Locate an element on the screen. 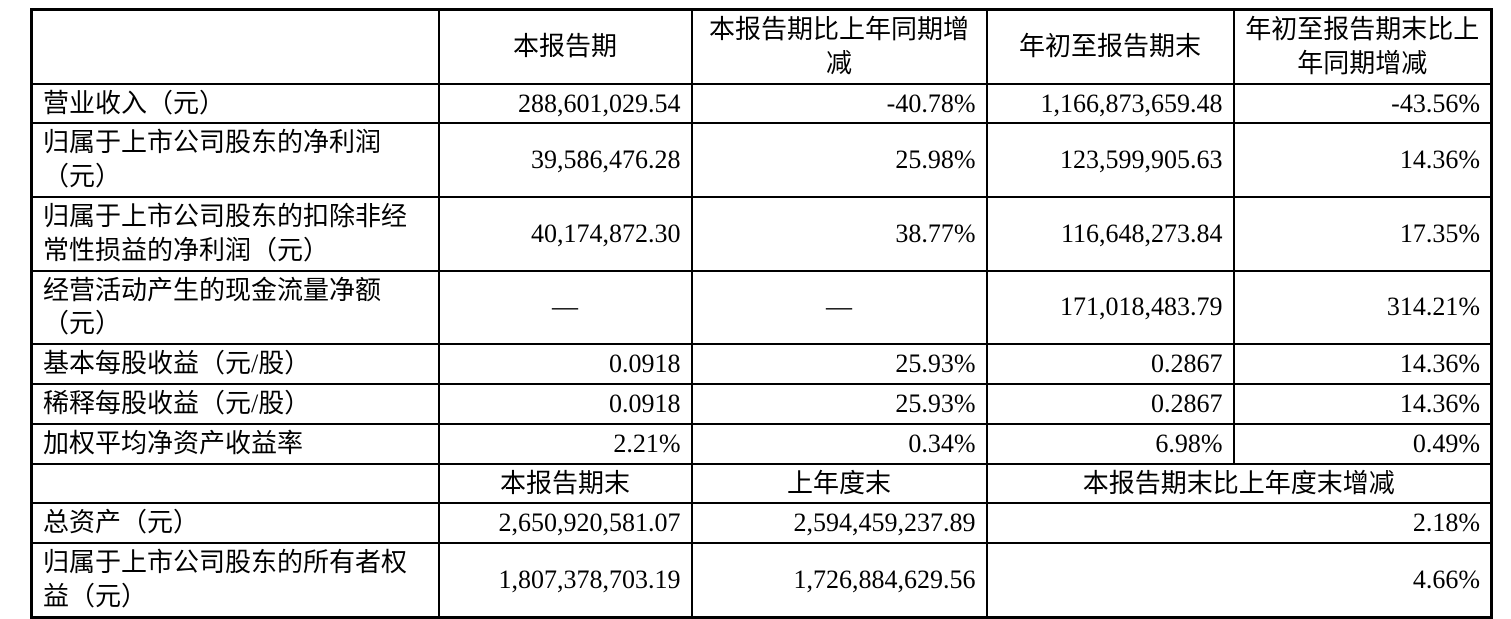  cell-value: 17.35% is located at coordinates (1362, 233).